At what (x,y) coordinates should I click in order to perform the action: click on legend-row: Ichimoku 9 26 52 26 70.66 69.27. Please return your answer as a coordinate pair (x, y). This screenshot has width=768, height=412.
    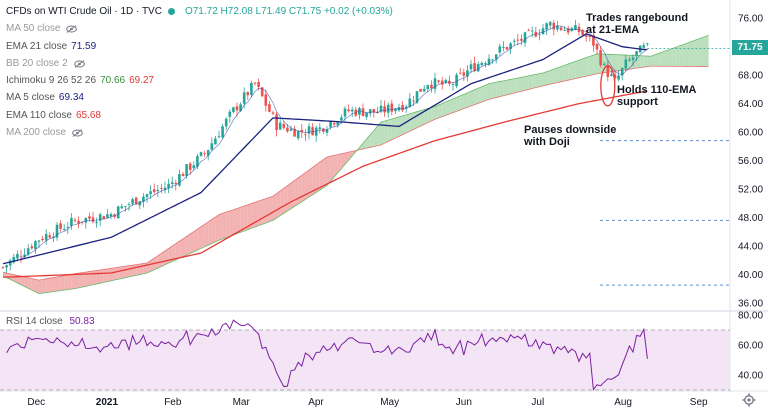
    Looking at the image, I should click on (199, 80).